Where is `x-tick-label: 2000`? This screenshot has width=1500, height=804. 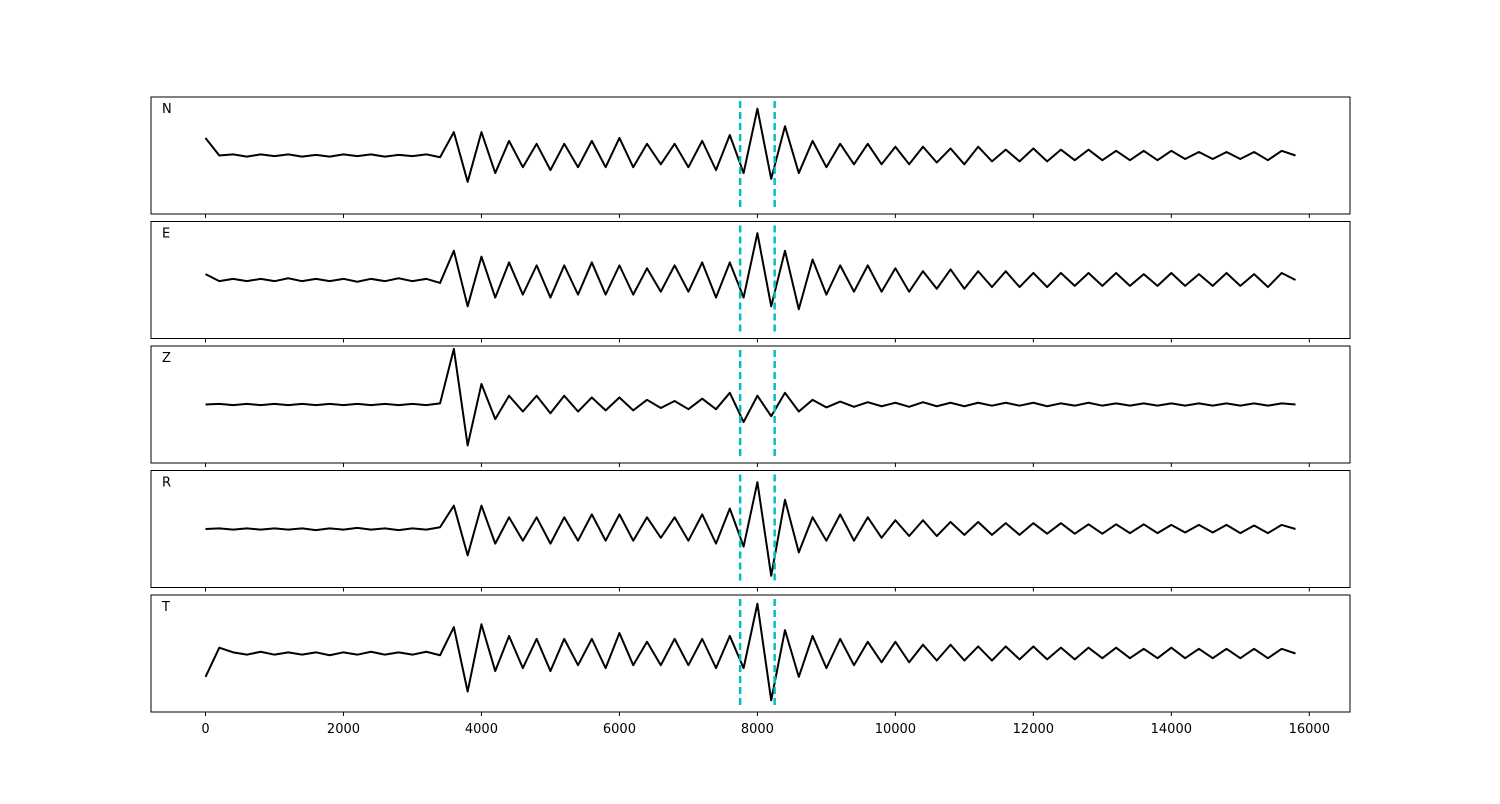
x-tick-label: 2000 is located at coordinates (343, 729).